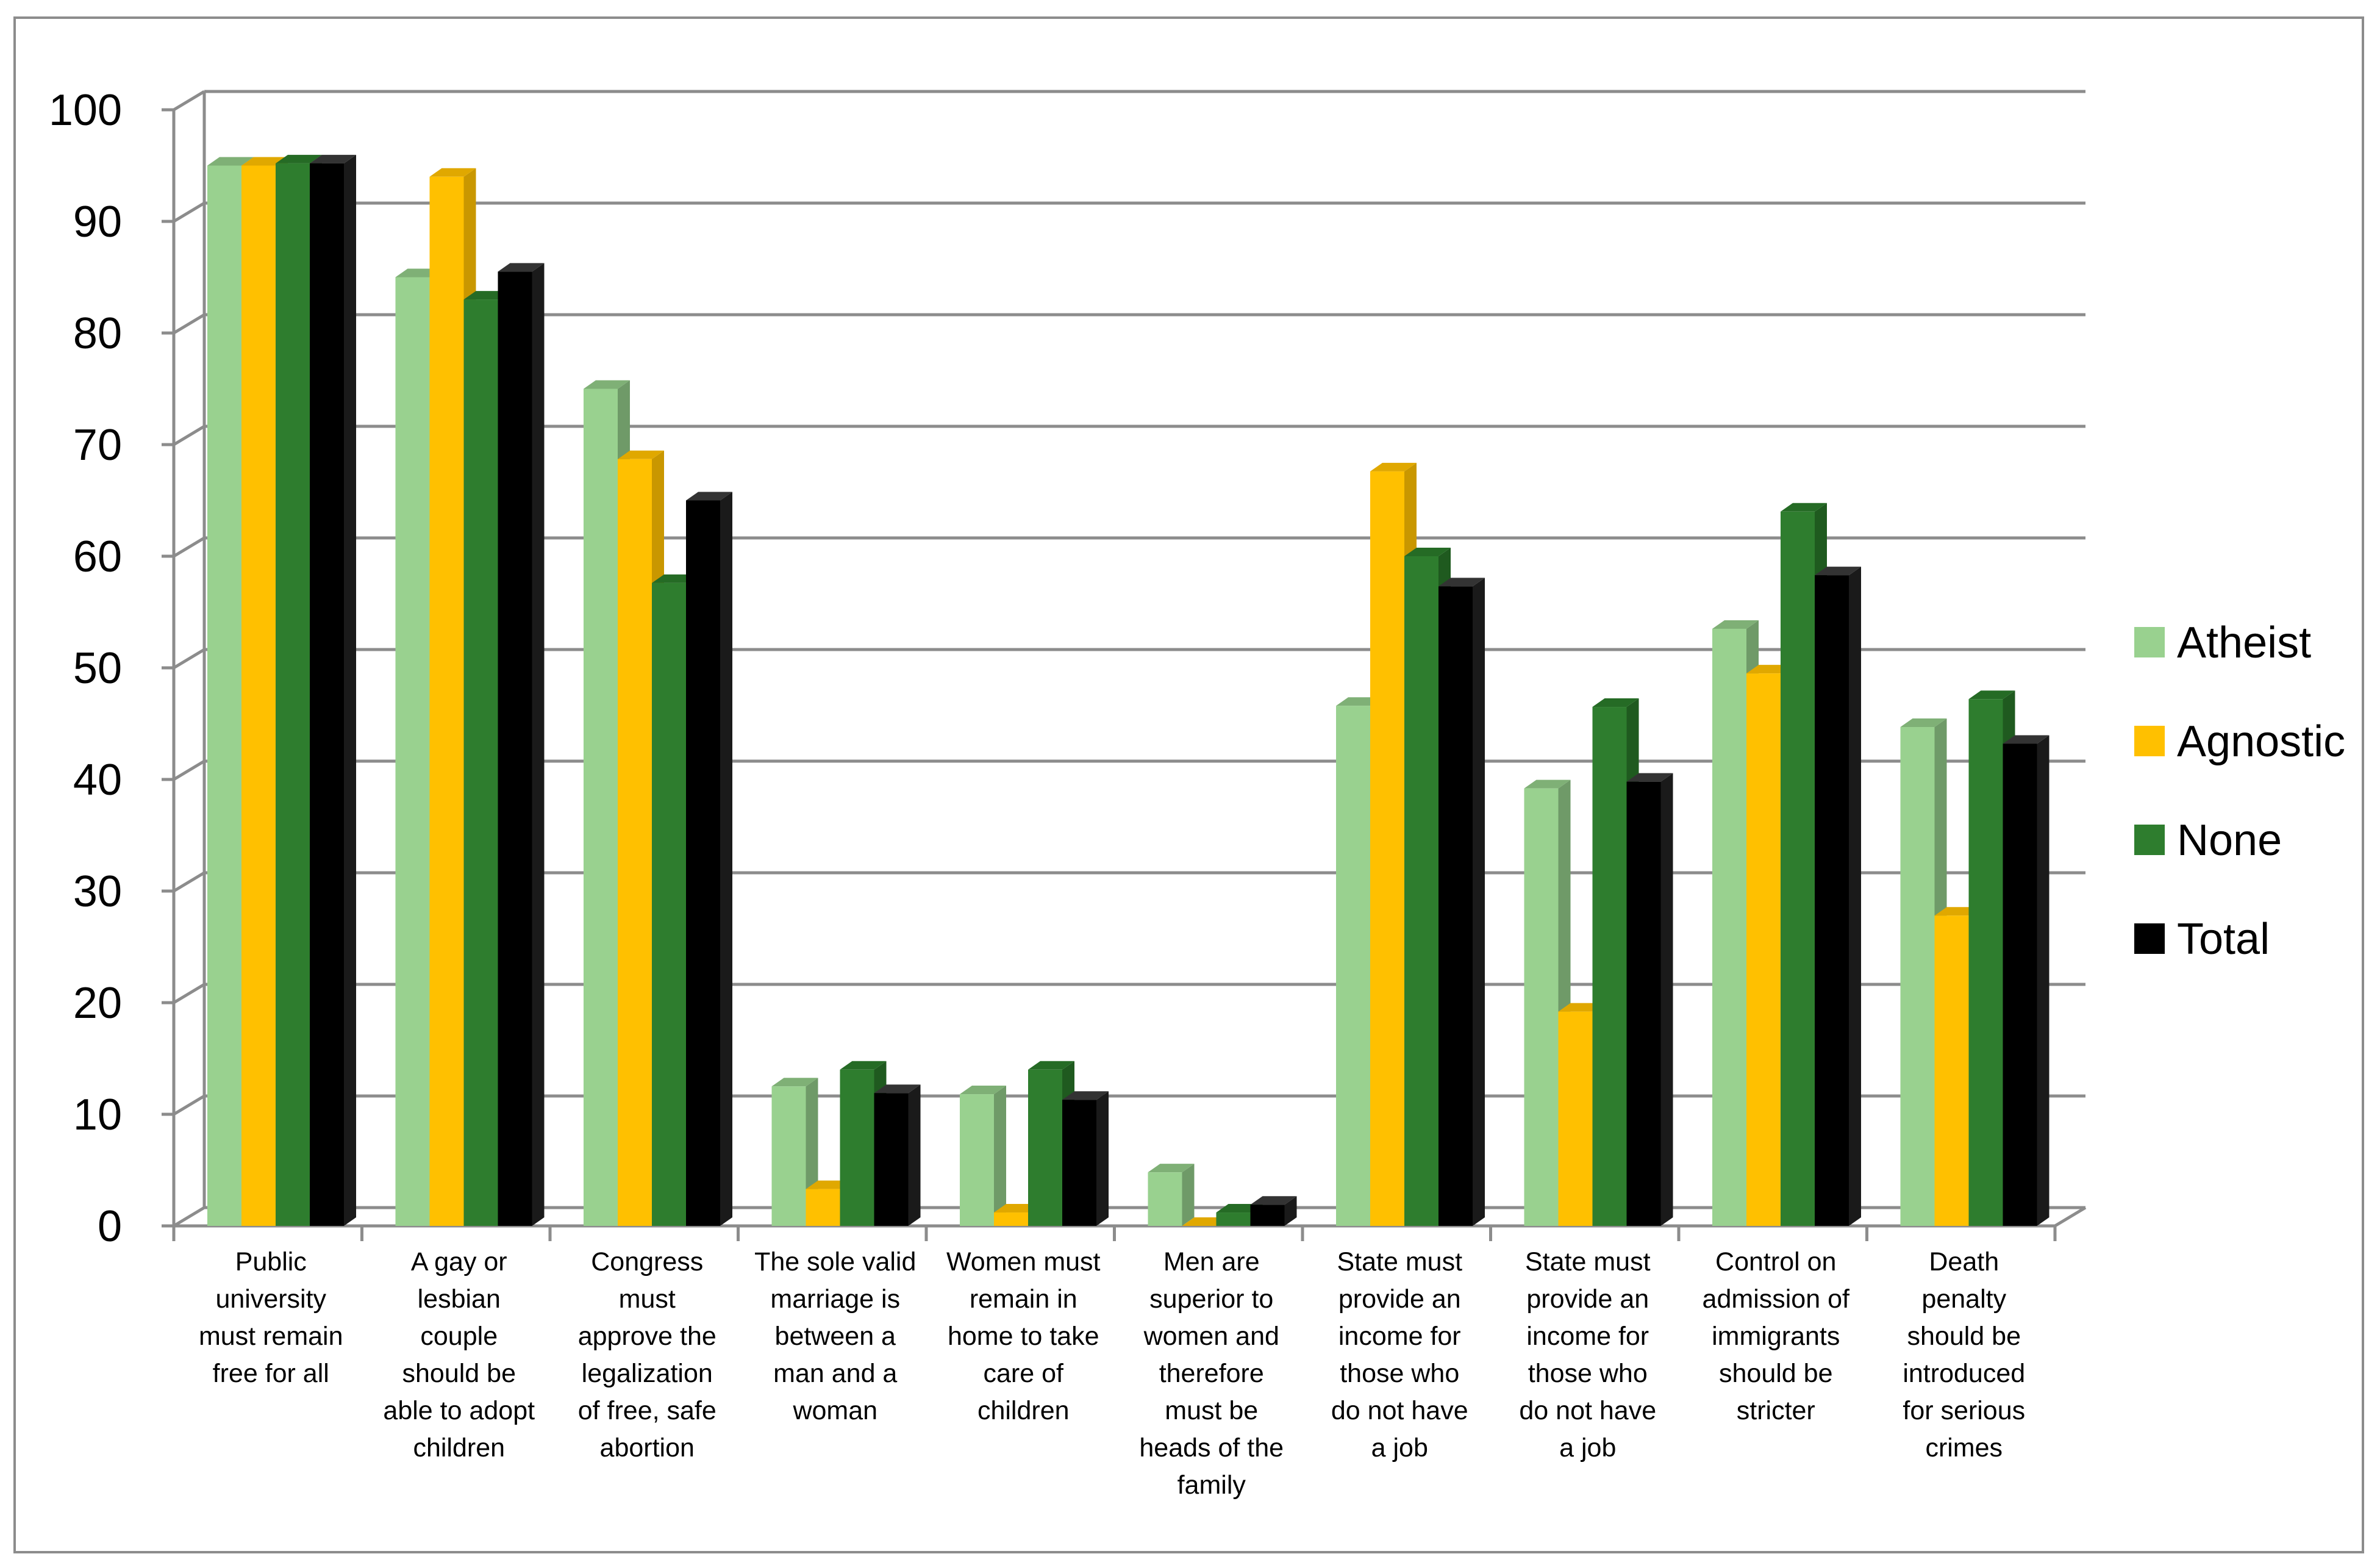  Describe the element at coordinates (647, 1448) in the screenshot. I see `x-label-line: abortion` at that location.